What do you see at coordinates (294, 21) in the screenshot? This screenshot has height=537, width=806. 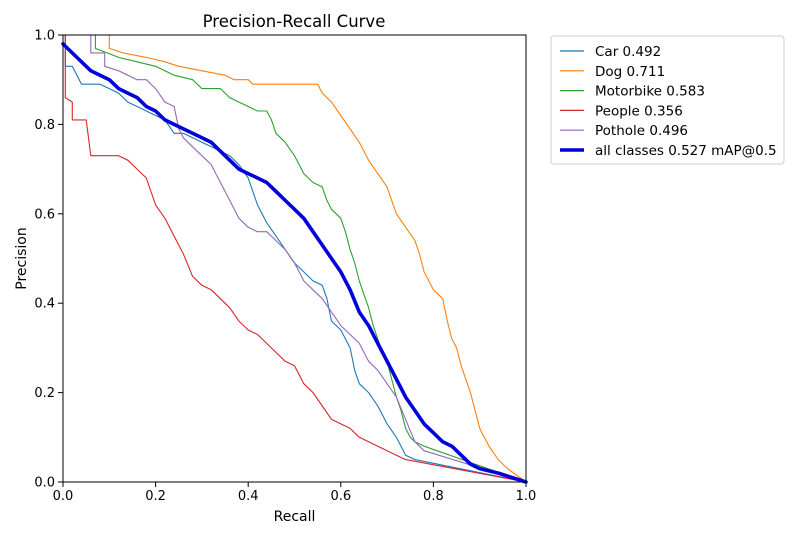 I see `chart-title: Precision-Recall Curve` at bounding box center [294, 21].